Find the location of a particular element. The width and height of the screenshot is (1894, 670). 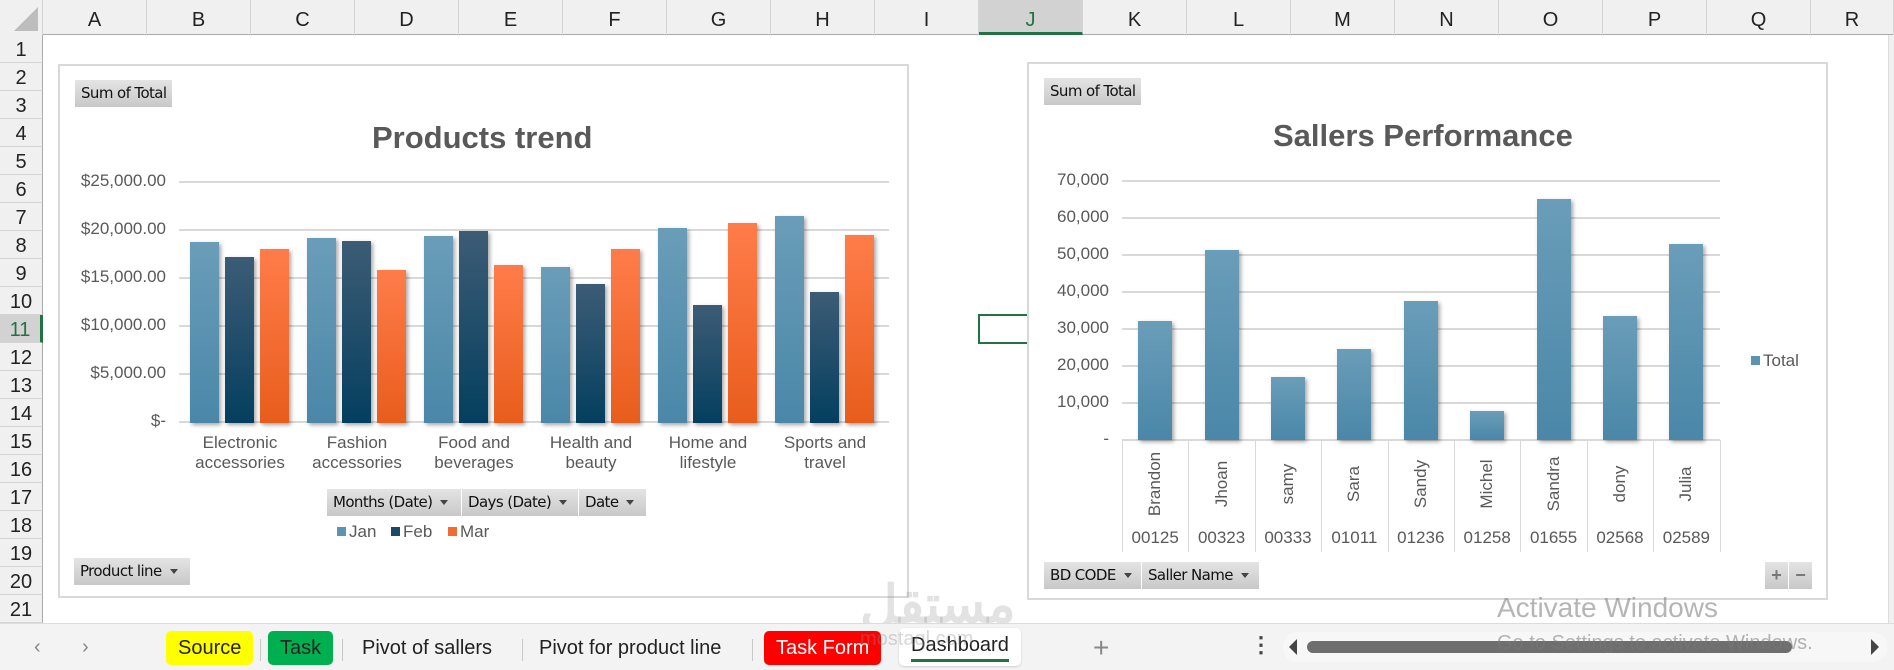

row-header-20: 20 is located at coordinates (21, 581).